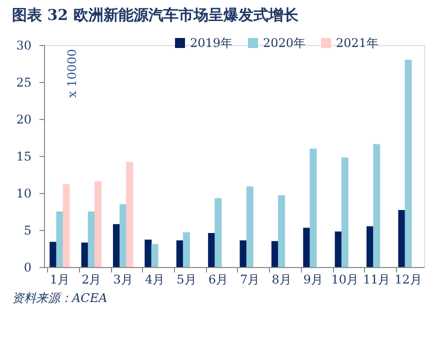  Describe the element at coordinates (218, 279) in the screenshot. I see `x-tick-label: 6月` at that location.